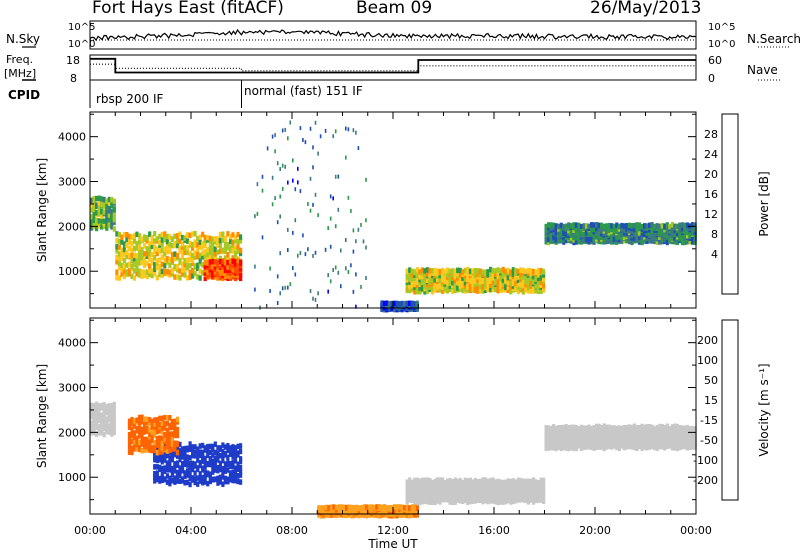 This screenshot has width=800, height=554. Describe the element at coordinates (714, 254) in the screenshot. I see `power-colorbar-tick: 4` at that location.